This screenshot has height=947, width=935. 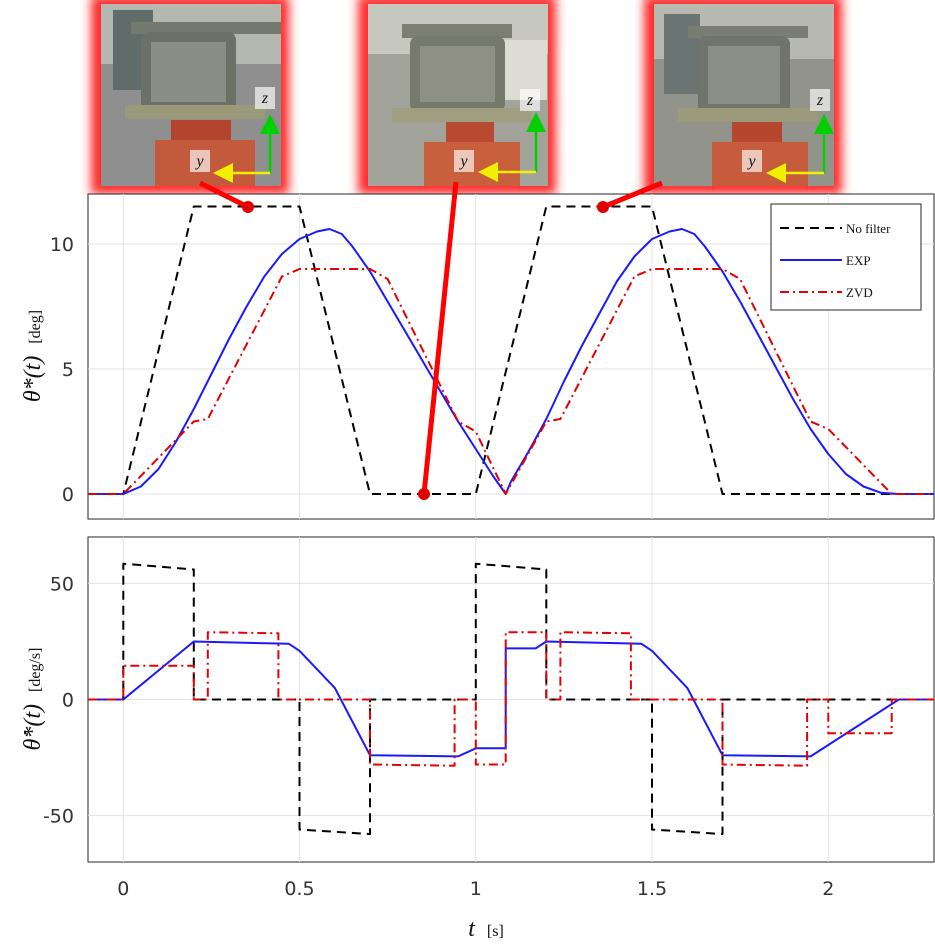 What do you see at coordinates (859, 292) in the screenshot?
I see `svg-text: ZVD` at bounding box center [859, 292].